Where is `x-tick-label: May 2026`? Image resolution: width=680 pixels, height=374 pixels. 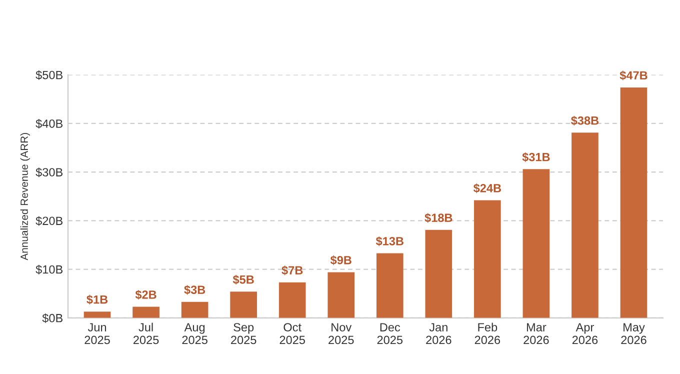 x-tick-label: May 2026 is located at coordinates (633, 333).